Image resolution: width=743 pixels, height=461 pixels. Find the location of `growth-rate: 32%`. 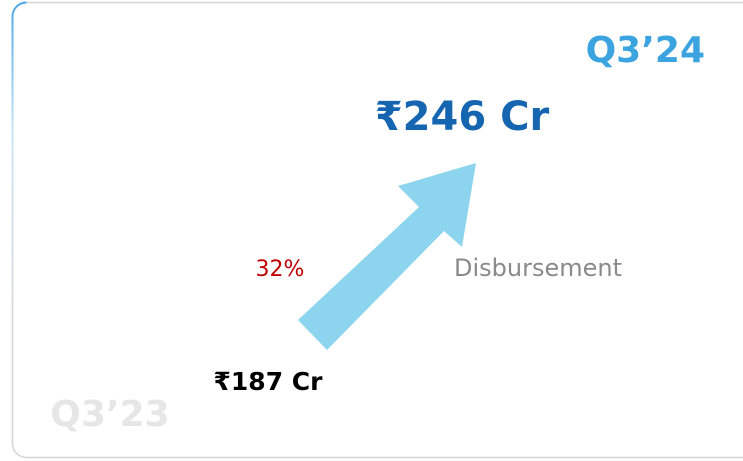

growth-rate: 32% is located at coordinates (280, 269).